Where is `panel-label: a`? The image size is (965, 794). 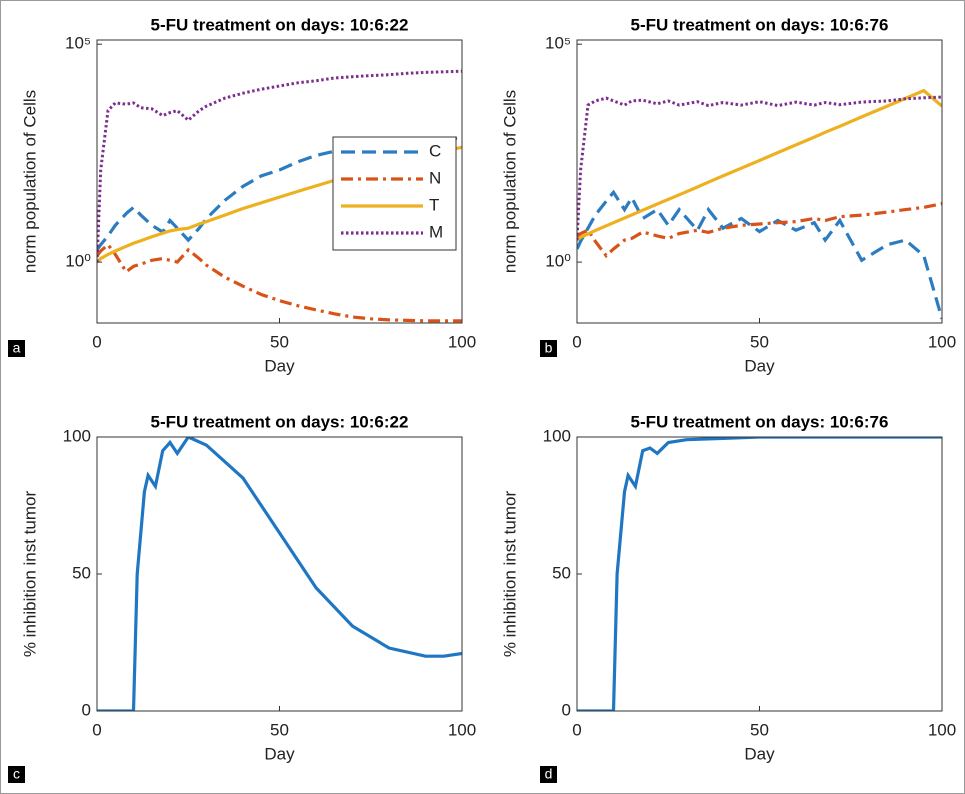
panel-label: a is located at coordinates (17, 348).